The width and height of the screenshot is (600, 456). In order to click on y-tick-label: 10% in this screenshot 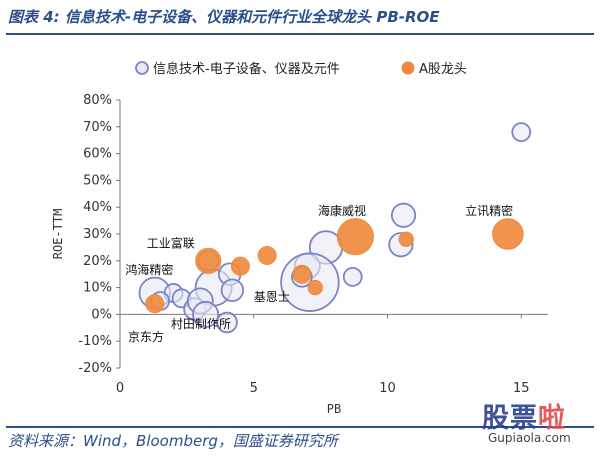, I will do `click(97, 288)`.